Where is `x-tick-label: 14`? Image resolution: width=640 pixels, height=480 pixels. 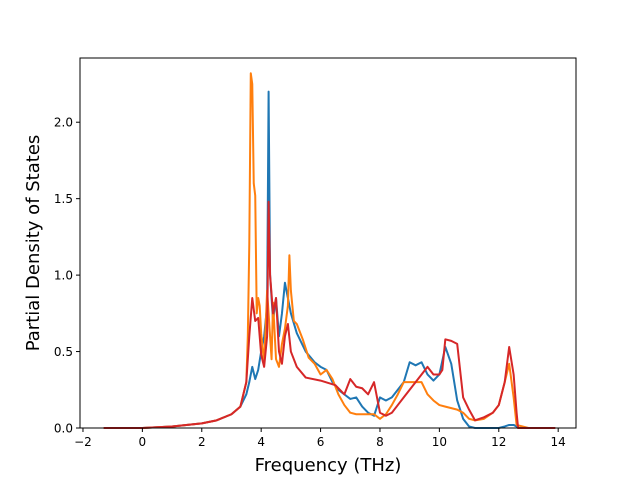
x-tick-label: 14 is located at coordinates (558, 442).